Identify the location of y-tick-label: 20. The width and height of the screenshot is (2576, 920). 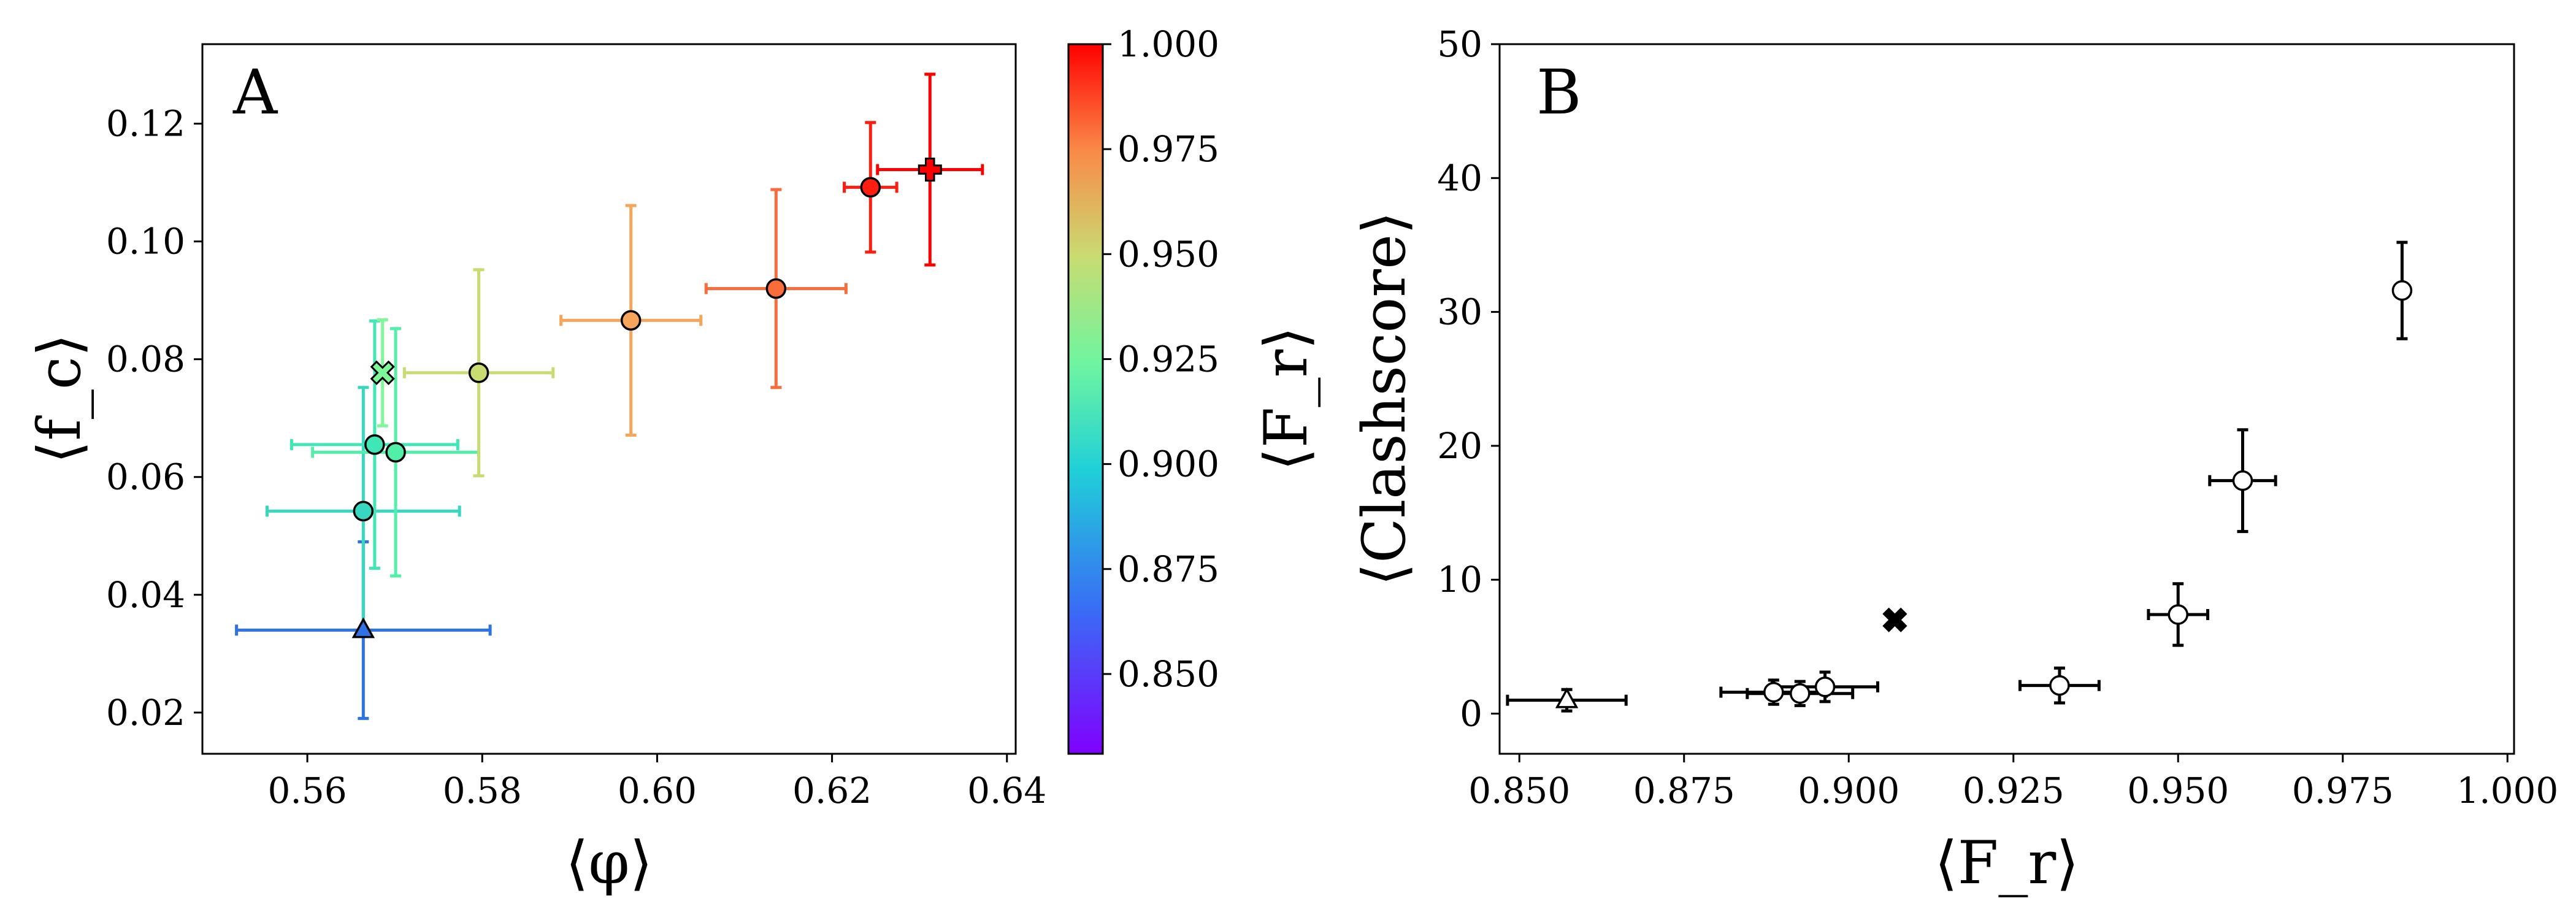
(1459, 446).